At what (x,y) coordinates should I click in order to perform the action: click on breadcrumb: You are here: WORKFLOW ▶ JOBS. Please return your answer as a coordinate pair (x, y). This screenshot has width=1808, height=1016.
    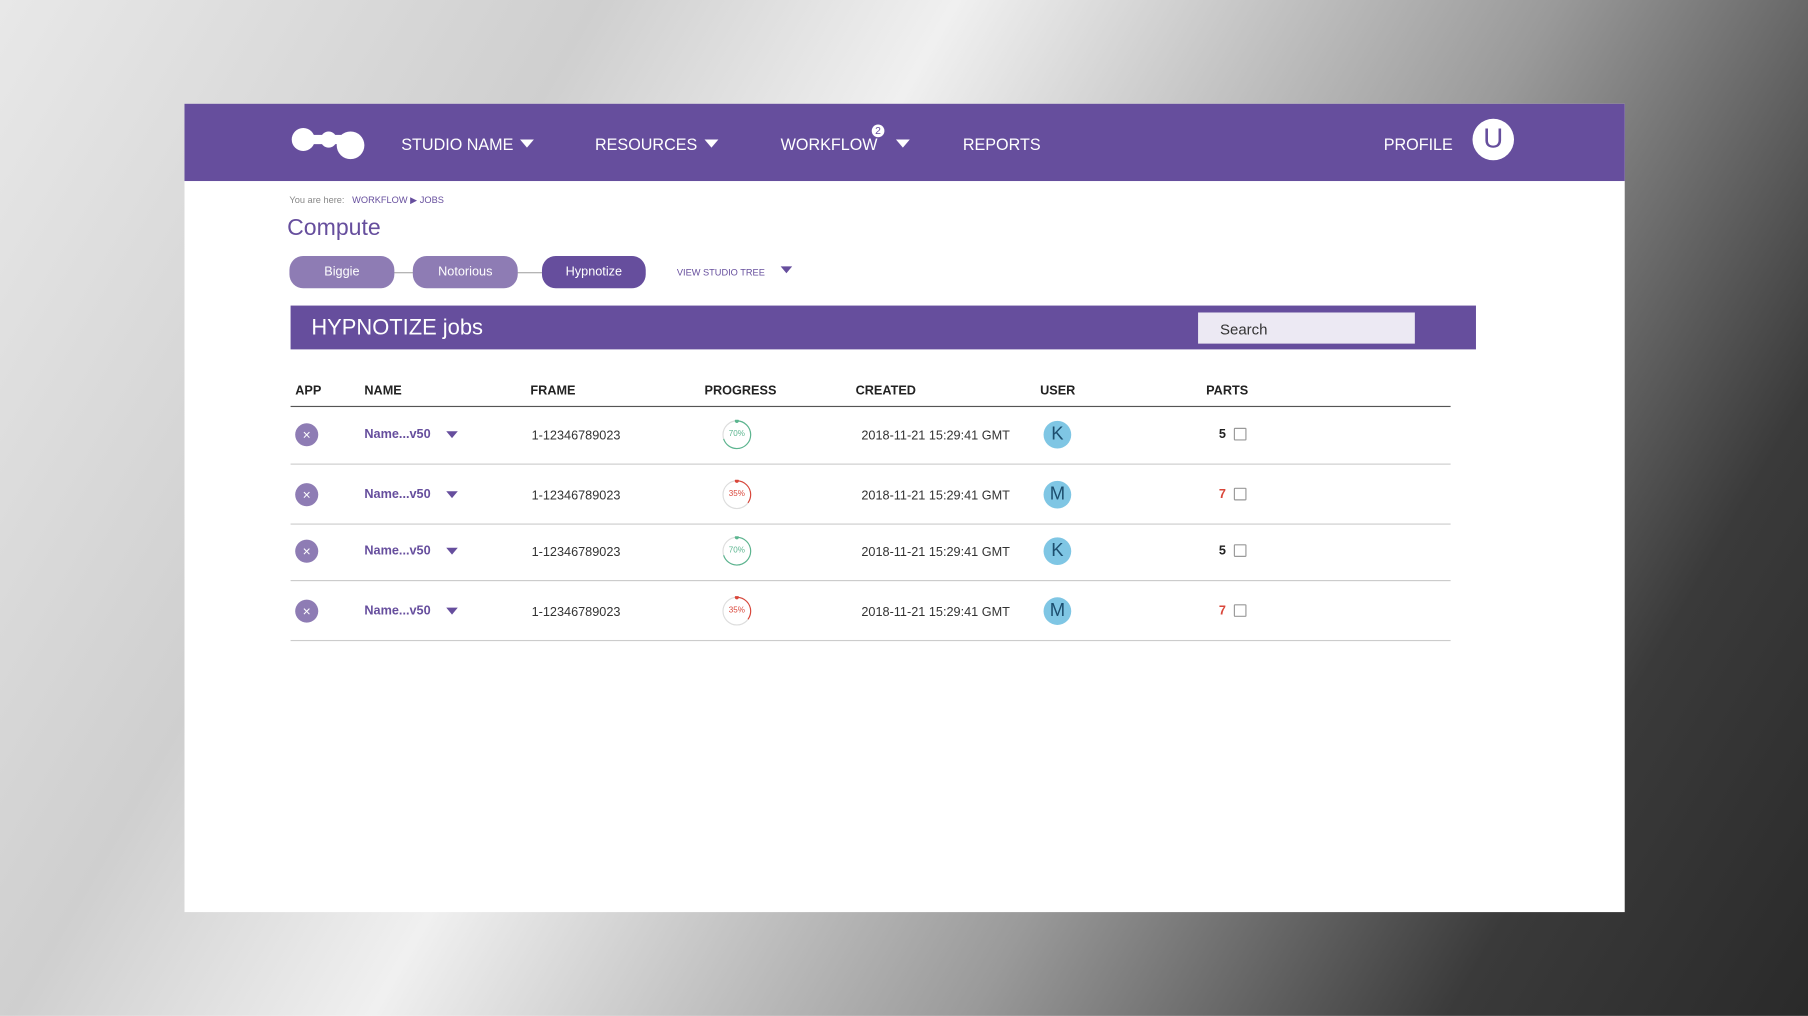
    Looking at the image, I should click on (366, 200).